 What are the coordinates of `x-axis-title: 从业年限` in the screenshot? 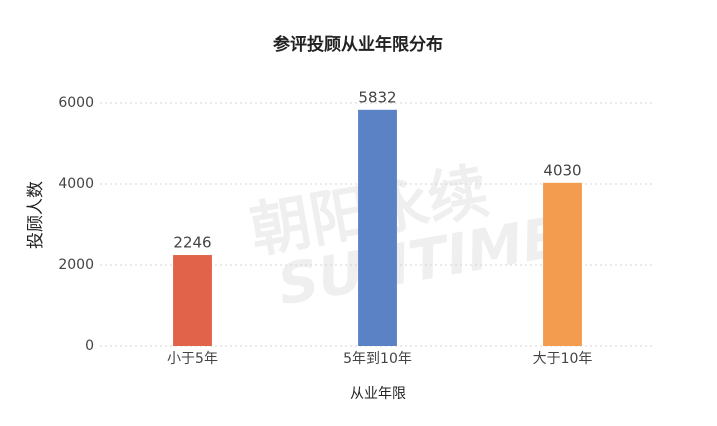 It's located at (378, 394).